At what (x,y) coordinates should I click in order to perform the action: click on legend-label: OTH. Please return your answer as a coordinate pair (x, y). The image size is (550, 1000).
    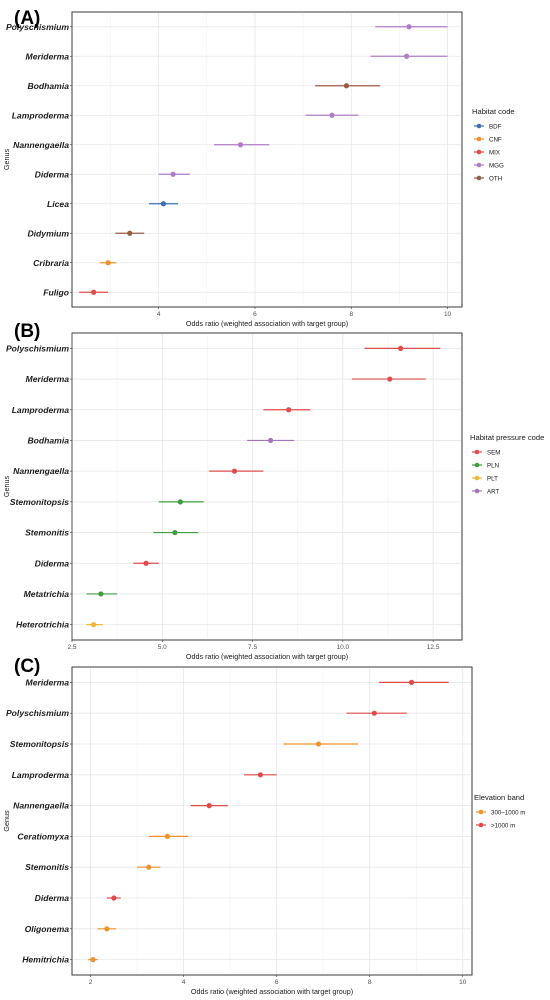
    Looking at the image, I should click on (495, 178).